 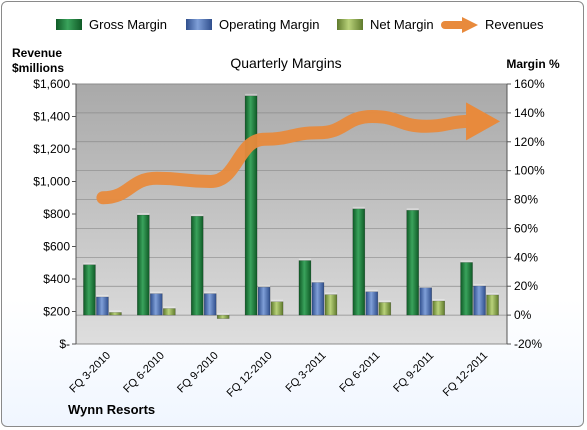 I want to click on legend-swatch-gross-margin, so click(x=69, y=24).